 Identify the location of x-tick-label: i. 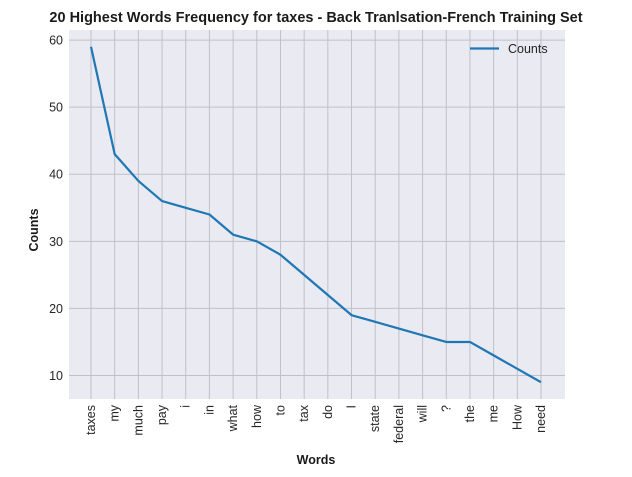
(186, 406).